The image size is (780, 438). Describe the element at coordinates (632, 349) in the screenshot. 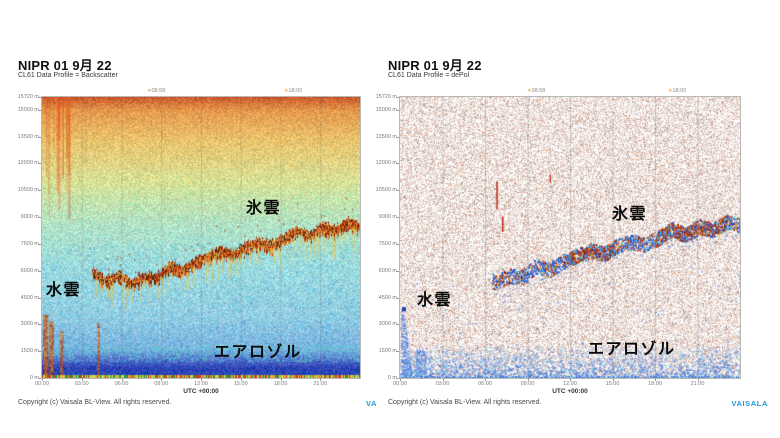

I see `annotation-aerosol-label: エアロゾル` at that location.